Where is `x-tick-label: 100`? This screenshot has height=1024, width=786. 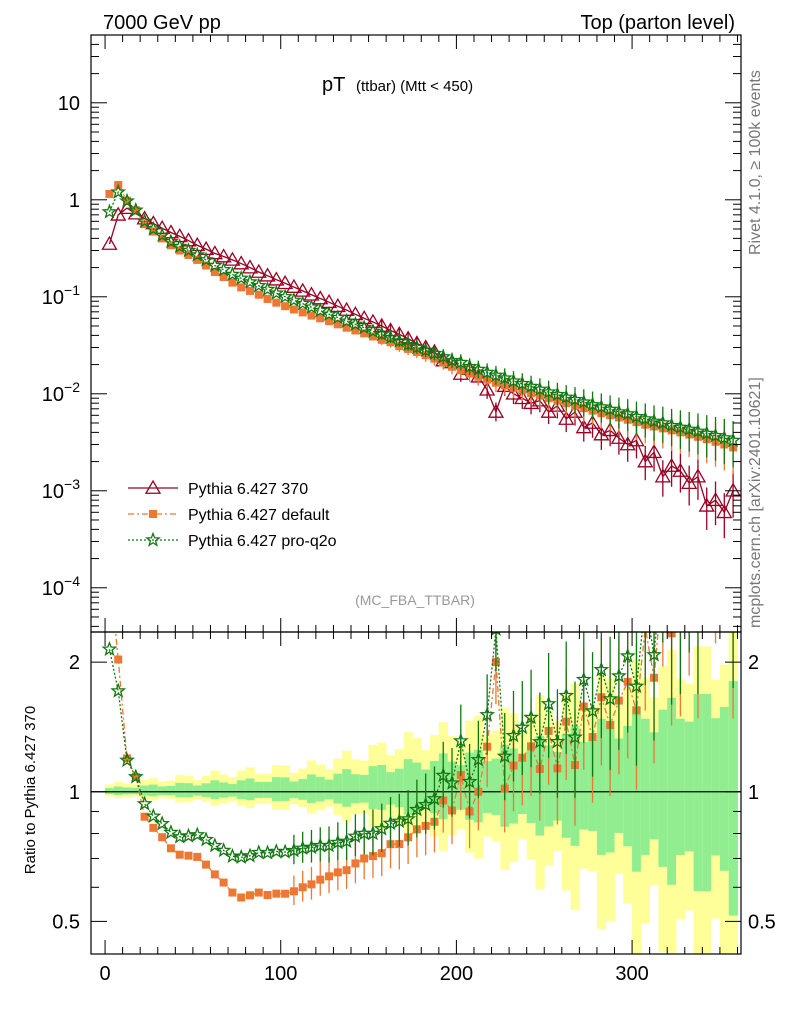
x-tick-label: 100 is located at coordinates (280, 974).